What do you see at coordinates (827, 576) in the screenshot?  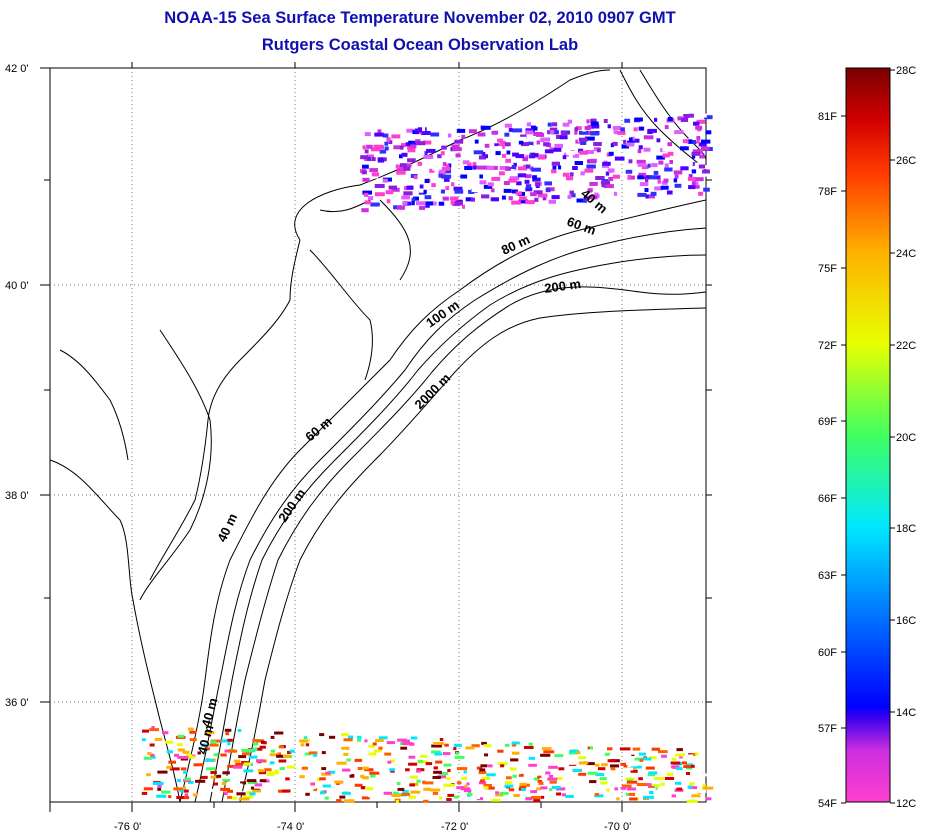 I see `colorbar-f-label: 63F` at bounding box center [827, 576].